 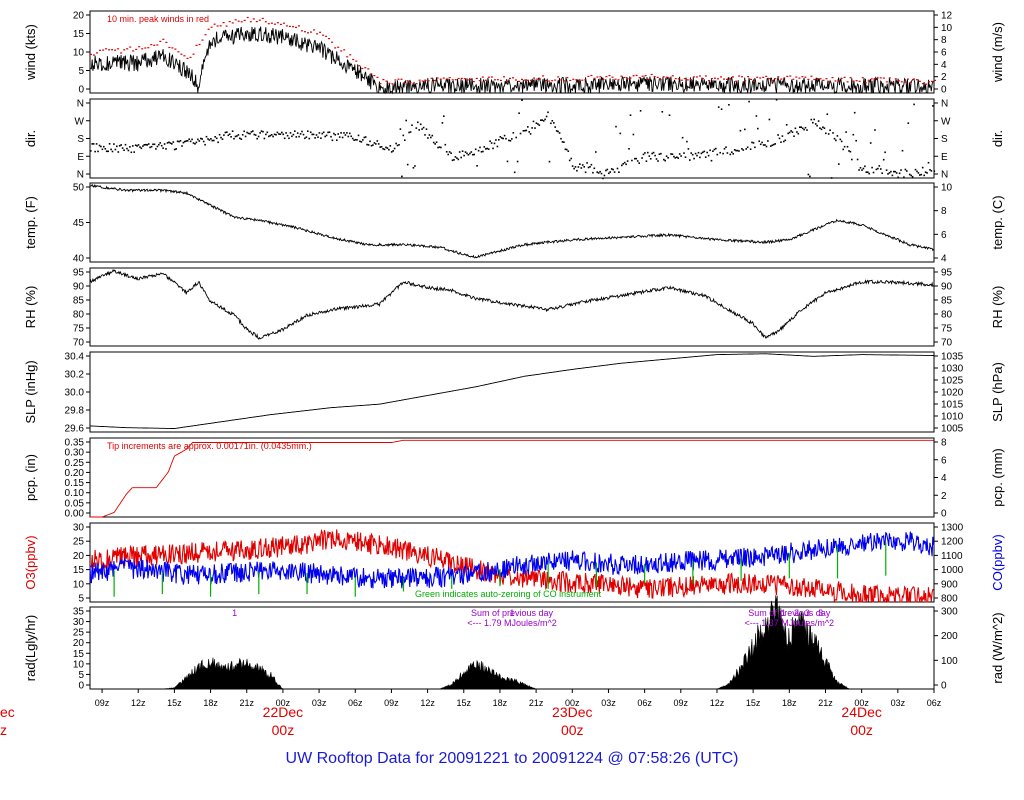 What do you see at coordinates (391, 703) in the screenshot?
I see `x-tick-label: 09z` at bounding box center [391, 703].